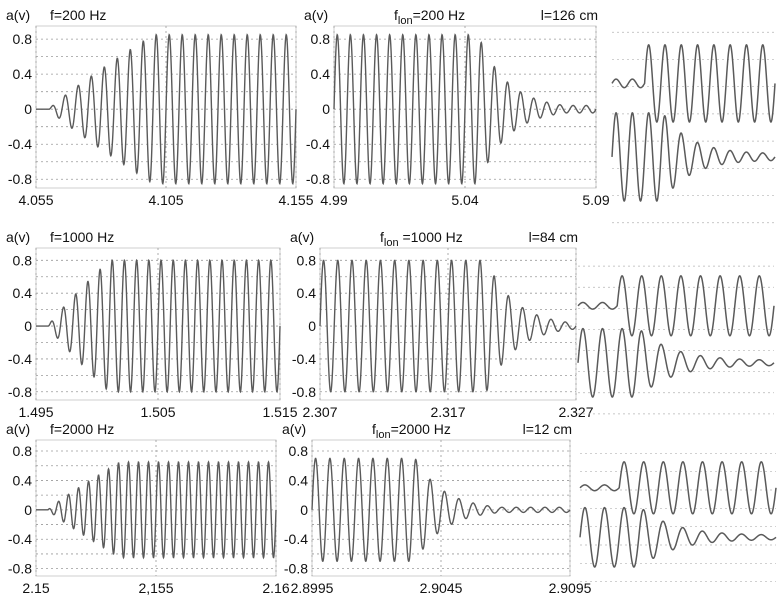 The width and height of the screenshot is (778, 605). What do you see at coordinates (431, 237) in the screenshot?
I see `panel-title-rest: =1000 Hz` at bounding box center [431, 237].